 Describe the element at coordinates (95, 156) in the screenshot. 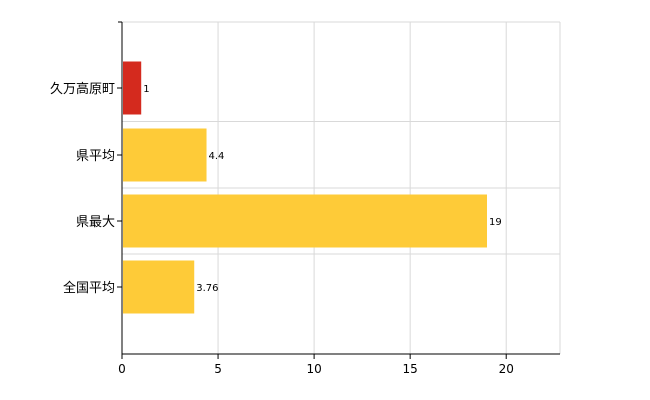

I see `category-label-1: 県平均` at that location.